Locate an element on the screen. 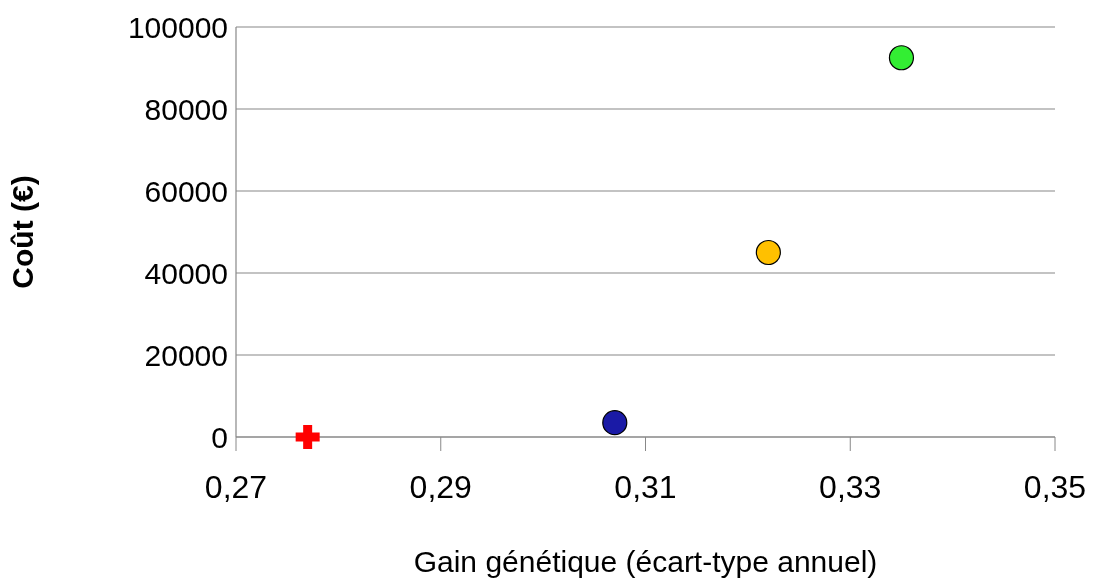 This screenshot has height=584, width=1107. y-tick-label: 20000 is located at coordinates (186, 355).